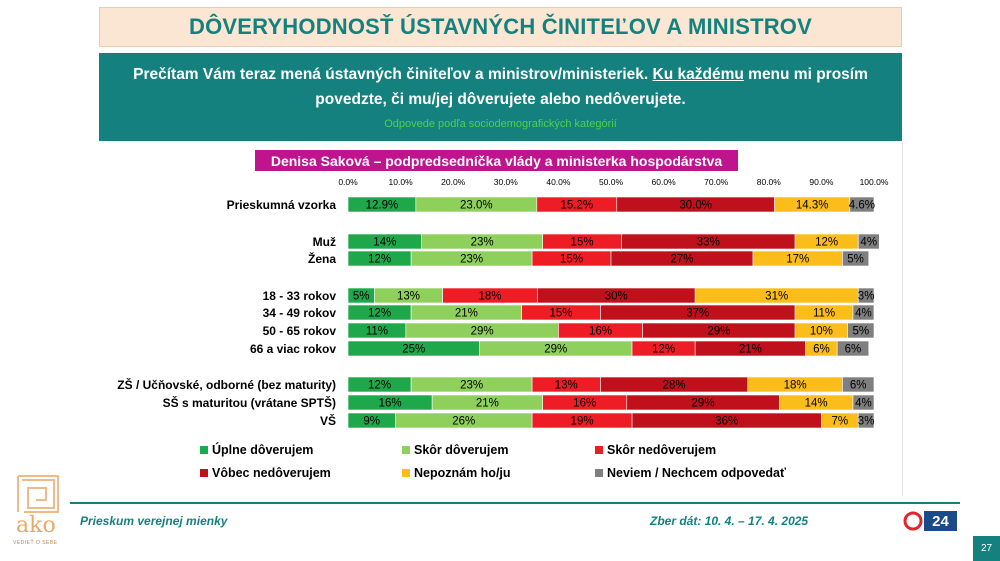 This screenshot has height=561, width=1000. What do you see at coordinates (35, 543) in the screenshot?
I see `logo-tagline: VEDIEŤ O SEBE` at bounding box center [35, 543].